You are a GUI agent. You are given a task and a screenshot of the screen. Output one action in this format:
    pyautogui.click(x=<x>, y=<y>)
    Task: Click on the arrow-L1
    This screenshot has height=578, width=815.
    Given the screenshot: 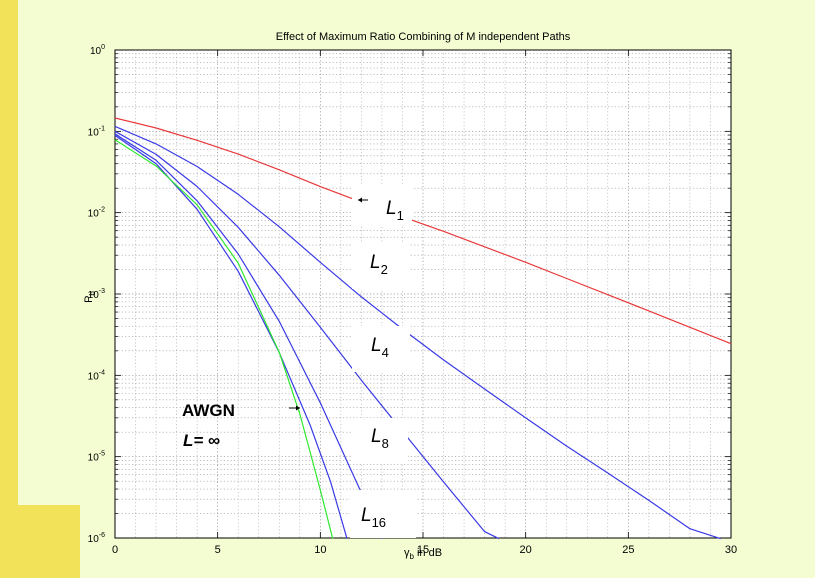 What is the action you would take?
    pyautogui.click(x=363, y=200)
    